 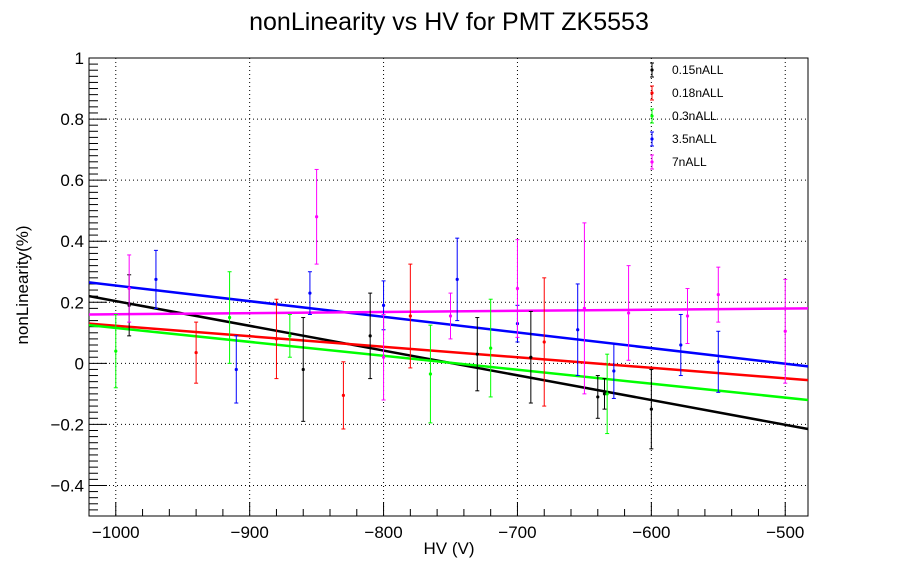 I want to click on y-axis-label: nonLinearity(%), so click(x=22, y=284).